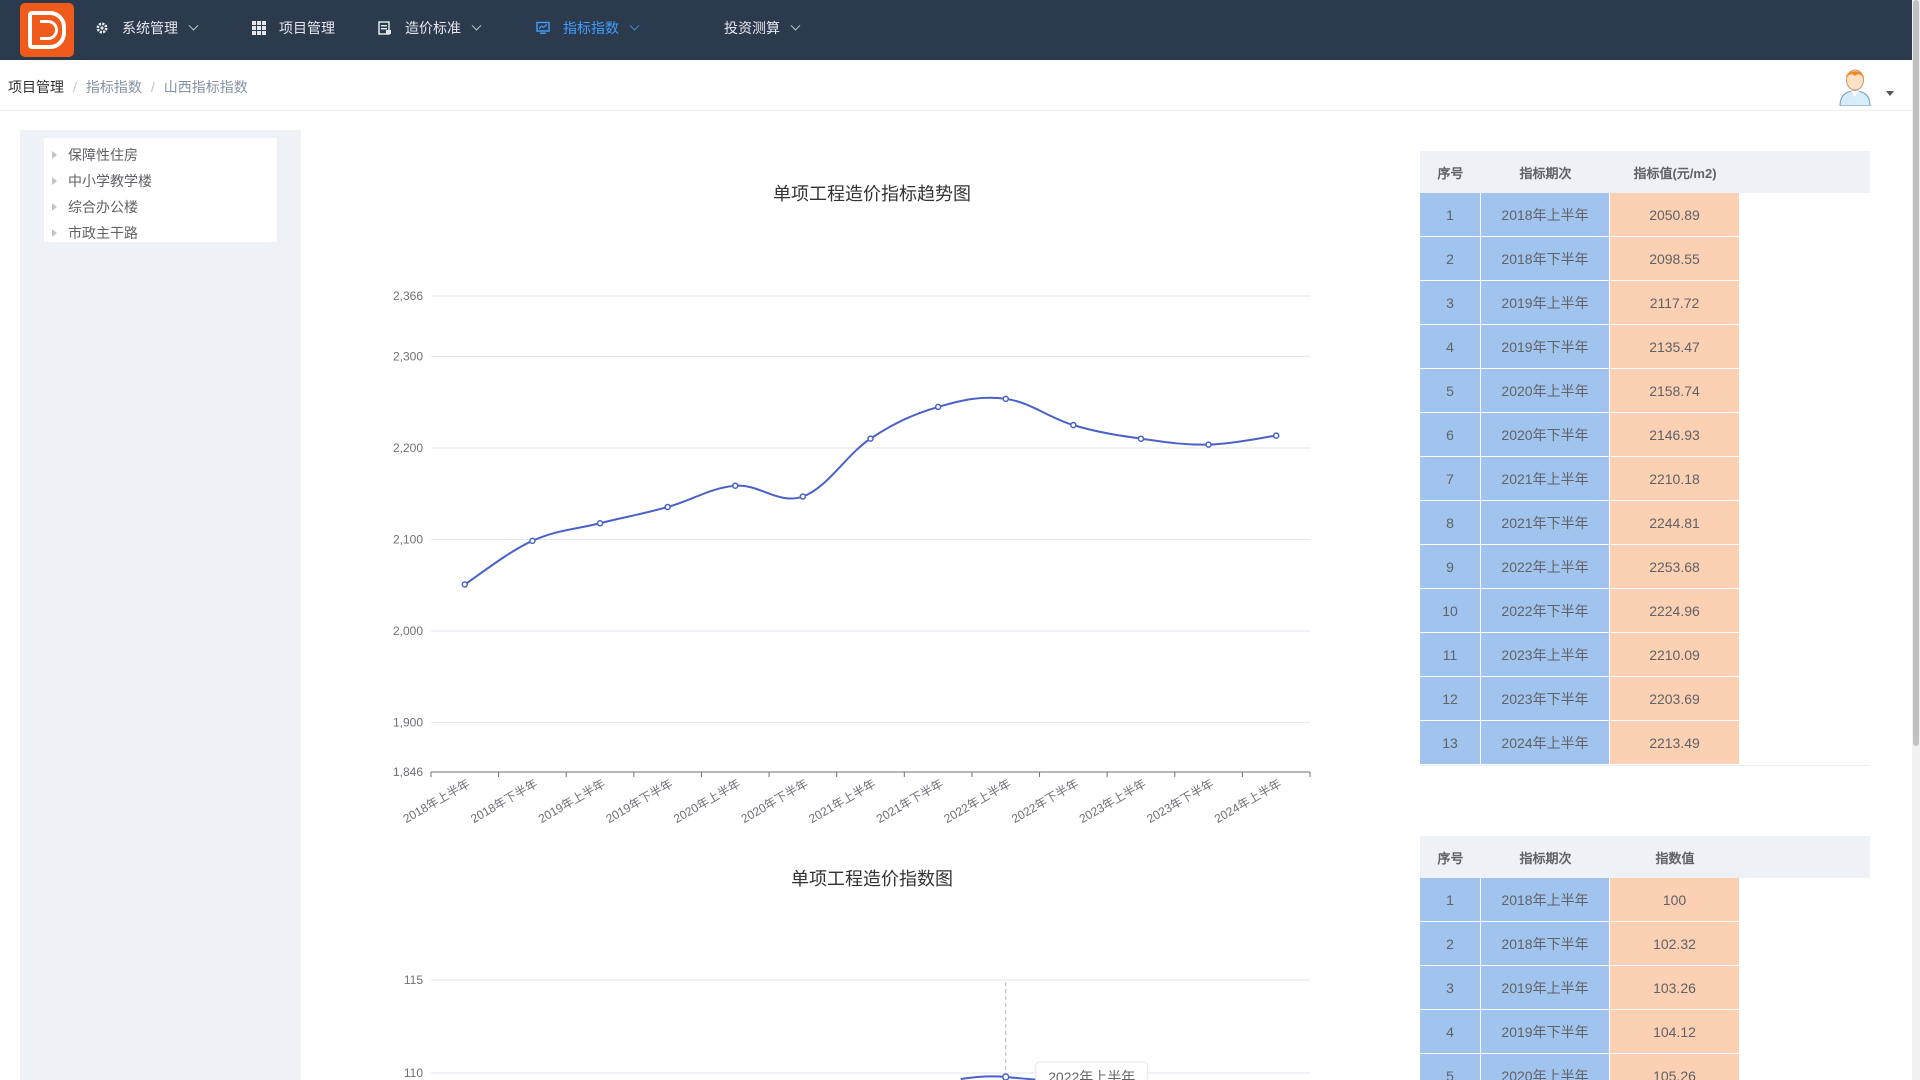  I want to click on category-tree: 保障性住房 中小学教学楼 综合办公楼 市政主干路, so click(160, 190).